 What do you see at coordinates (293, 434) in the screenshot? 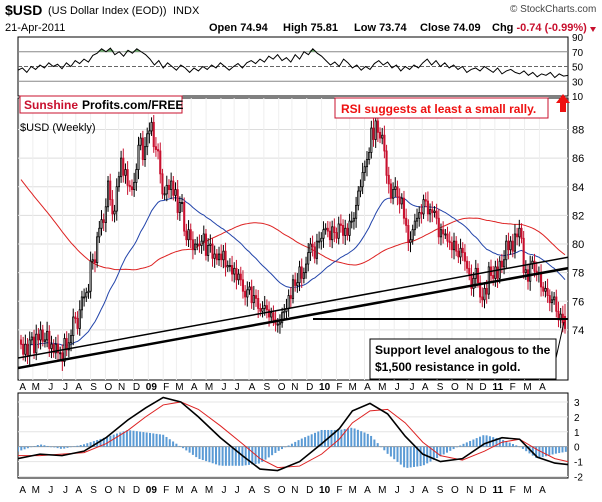
I see `macd-line` at bounding box center [293, 434].